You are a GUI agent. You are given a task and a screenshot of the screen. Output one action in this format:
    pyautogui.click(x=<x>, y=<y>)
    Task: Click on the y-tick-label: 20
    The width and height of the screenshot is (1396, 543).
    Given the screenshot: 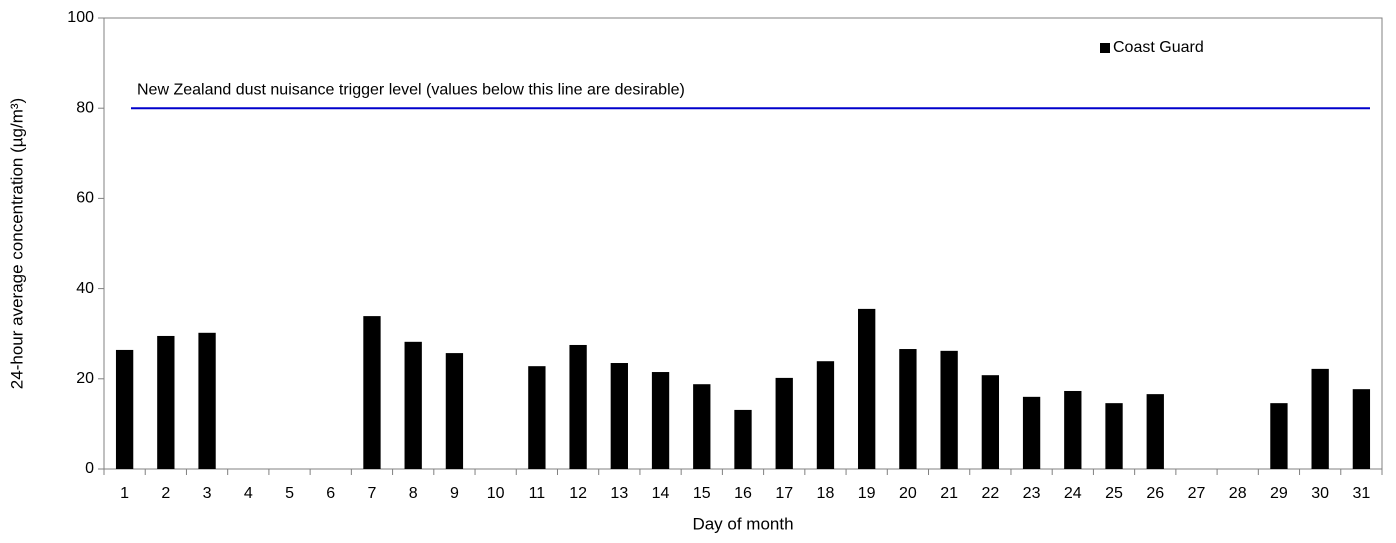 What is the action you would take?
    pyautogui.click(x=85, y=378)
    